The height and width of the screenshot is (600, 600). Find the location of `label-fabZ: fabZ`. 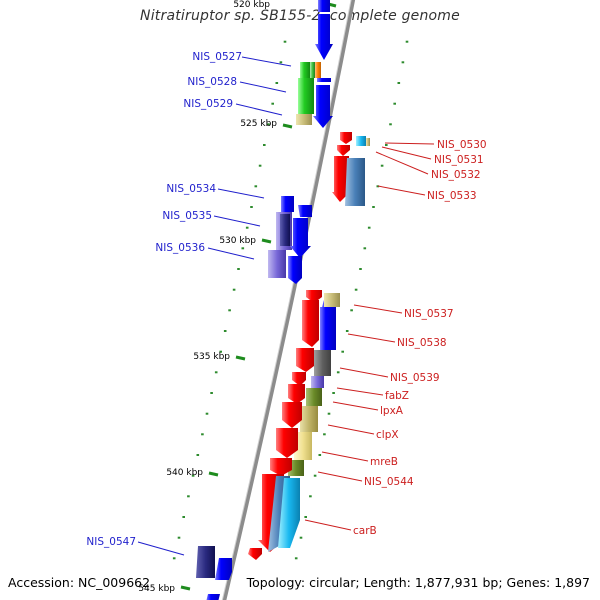

label-fabZ: fabZ is located at coordinates (397, 396).